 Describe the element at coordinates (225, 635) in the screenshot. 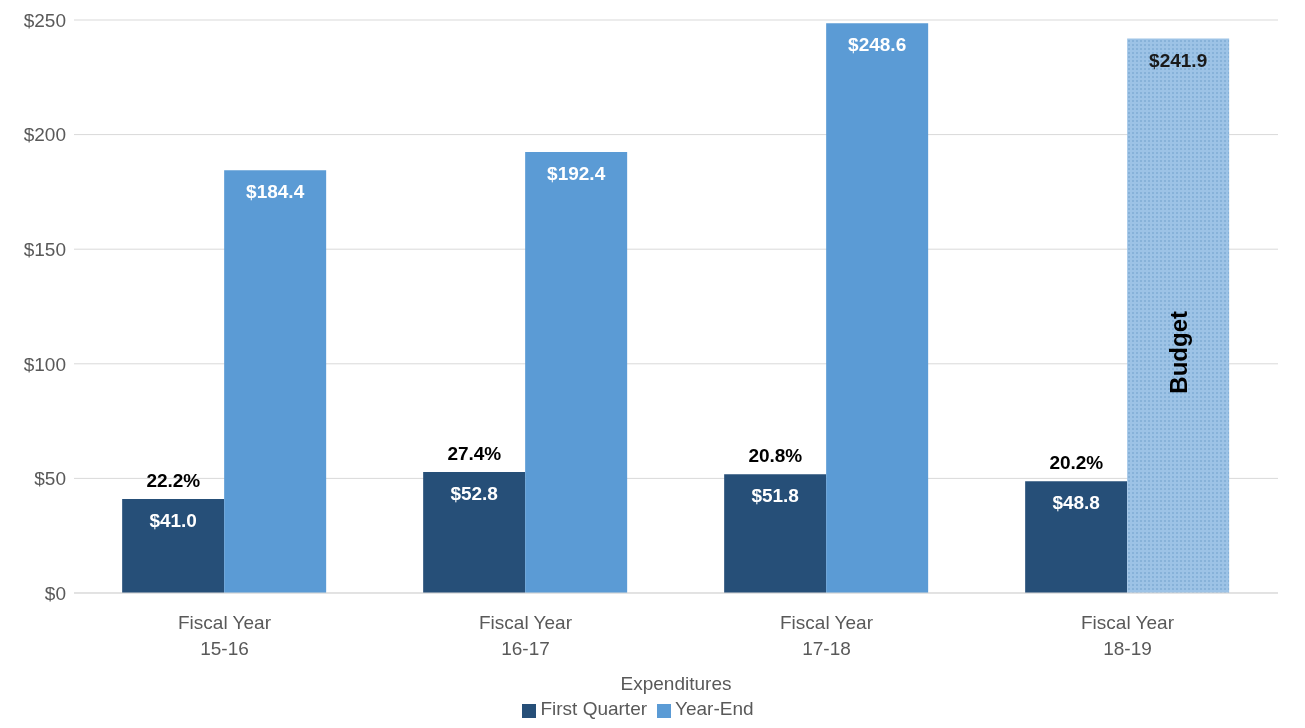

I see `x-tick-label: Fiscal Year 15-16` at that location.